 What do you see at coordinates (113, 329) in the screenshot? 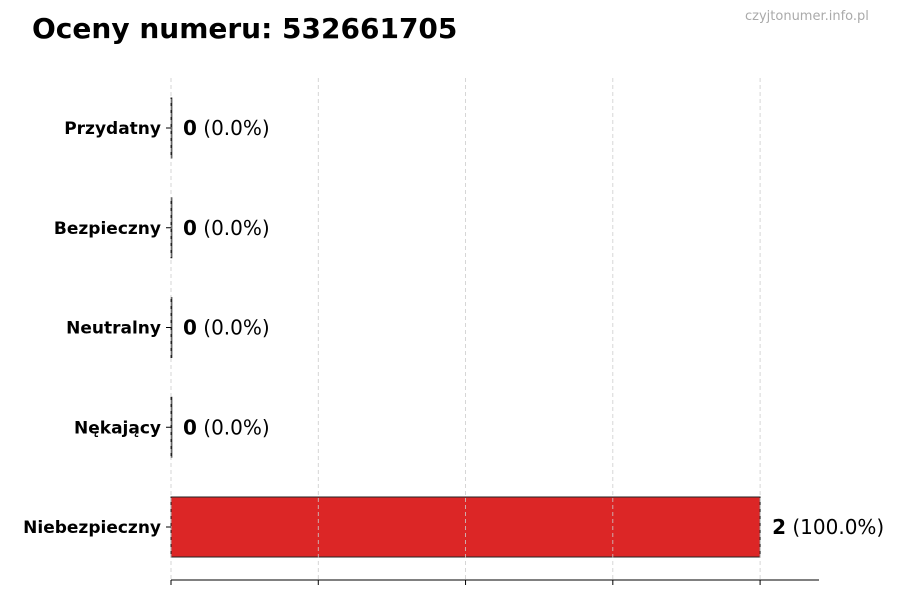
I see `category-label: Neutralny` at bounding box center [113, 329].